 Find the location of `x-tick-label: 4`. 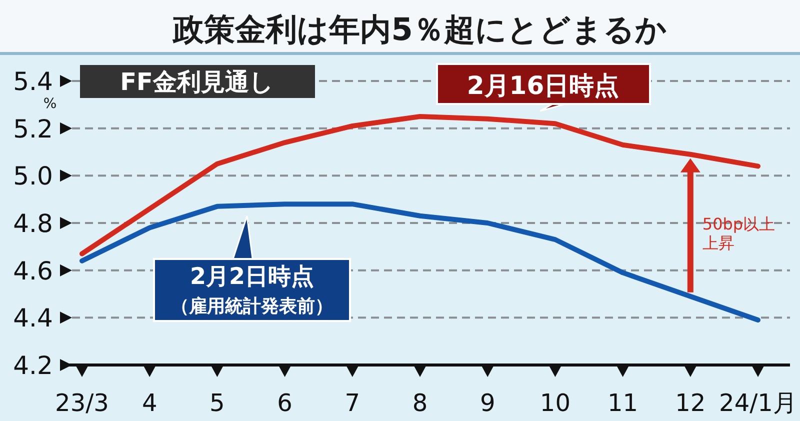

x-tick-label: 4 is located at coordinates (150, 403).